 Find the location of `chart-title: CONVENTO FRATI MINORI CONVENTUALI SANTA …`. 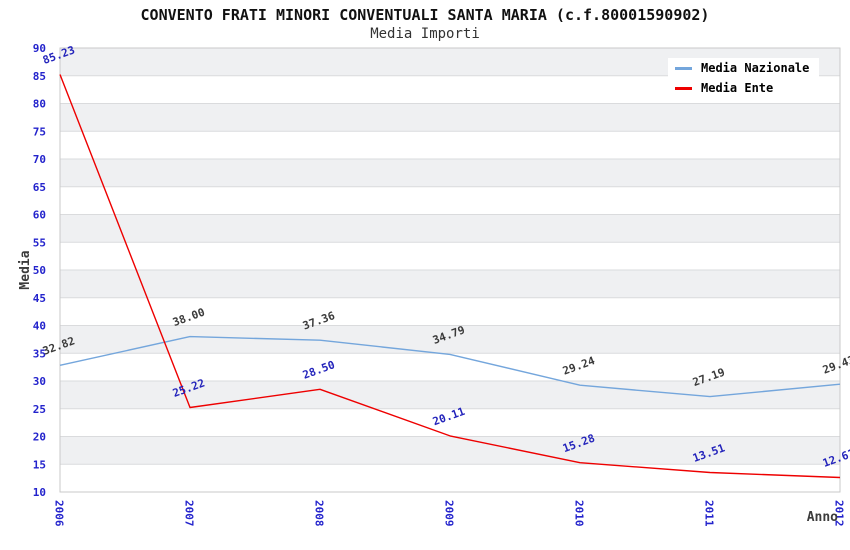

chart-title: CONVENTO FRATI MINORI CONVENTUALI SANTA … is located at coordinates (425, 15).